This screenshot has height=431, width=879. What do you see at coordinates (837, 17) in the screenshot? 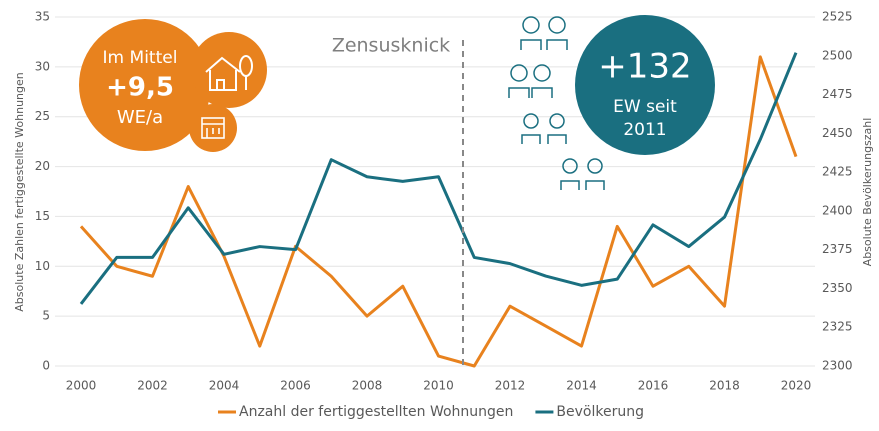
I see `y2-tick-label: 2525` at bounding box center [837, 17].